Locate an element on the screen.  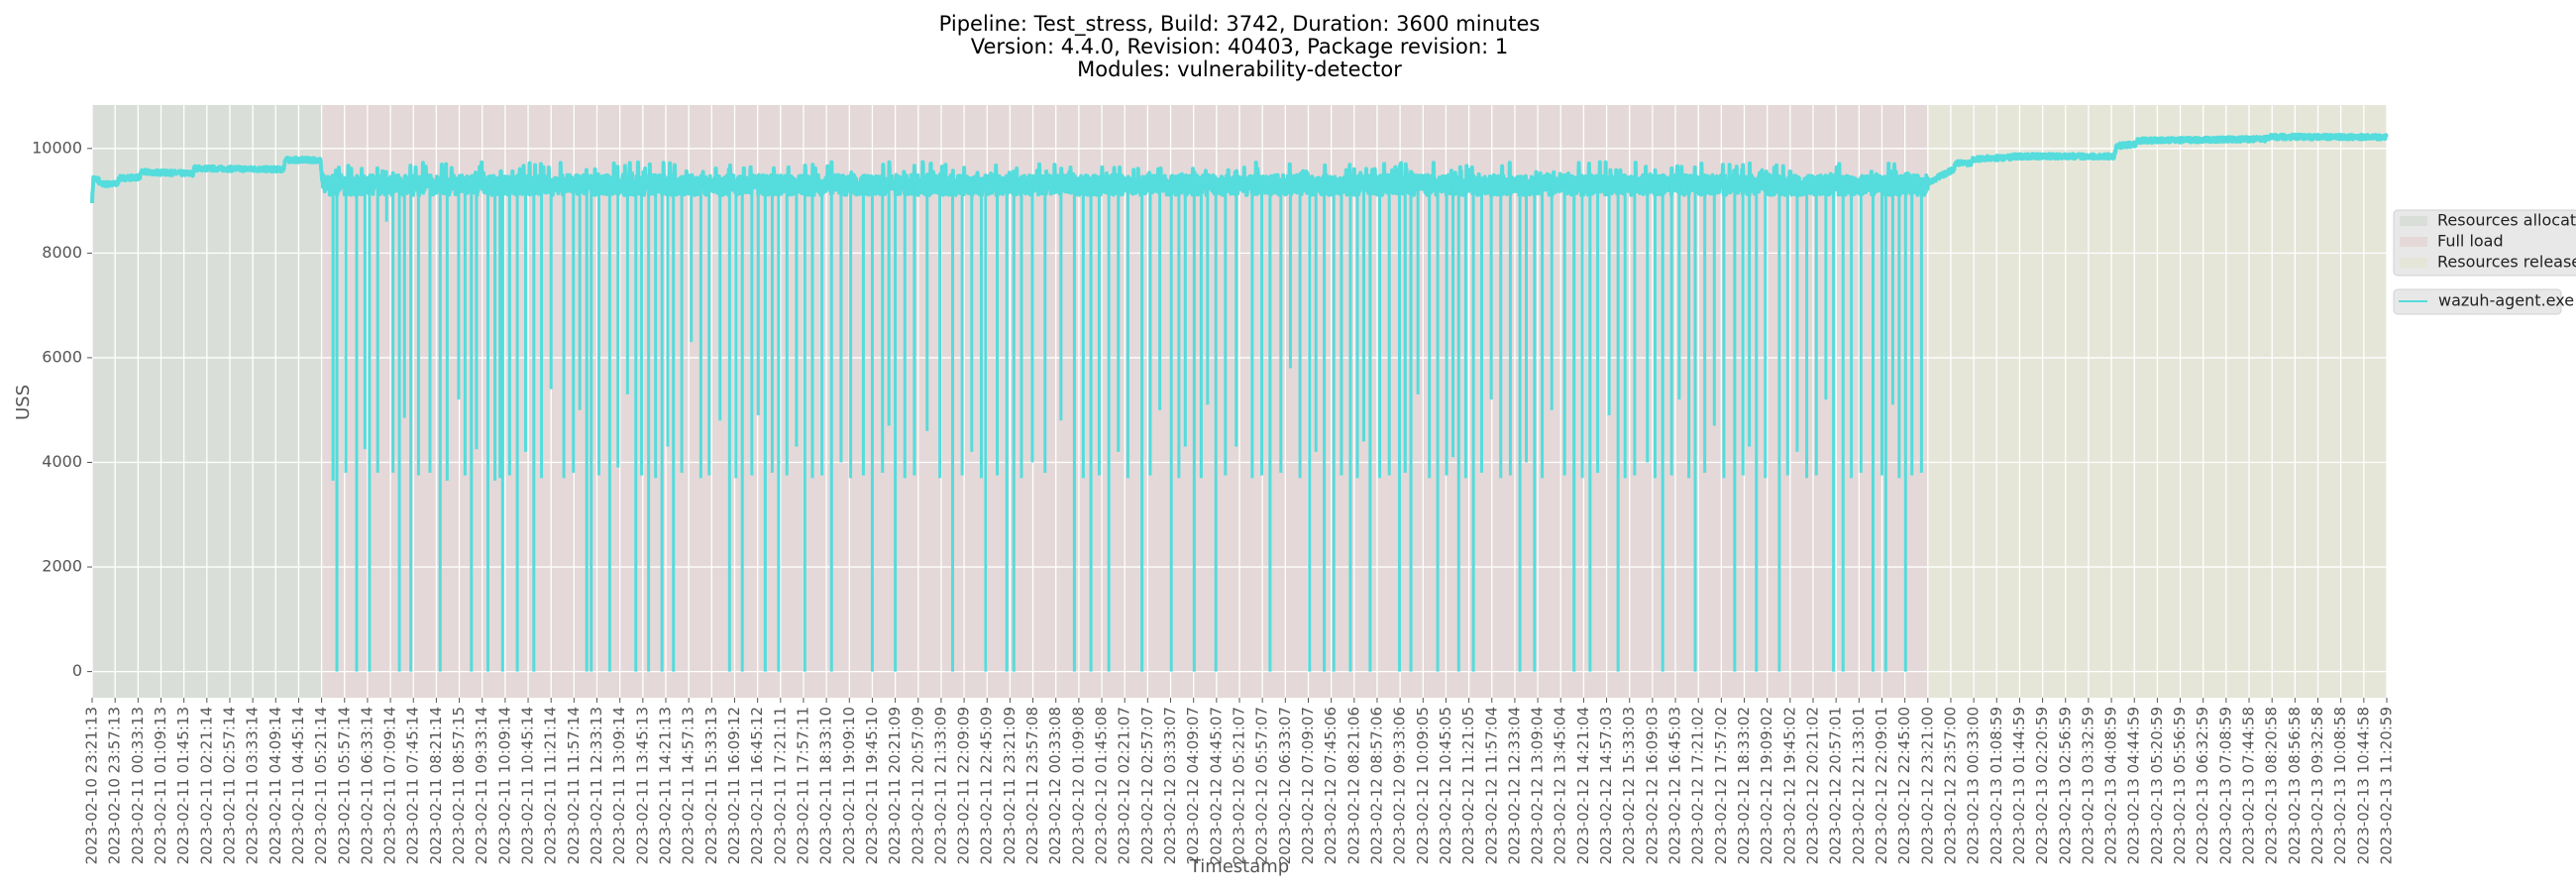
x-tick-label: 2023-02-11 02:21:14 is located at coordinates (206, 786).